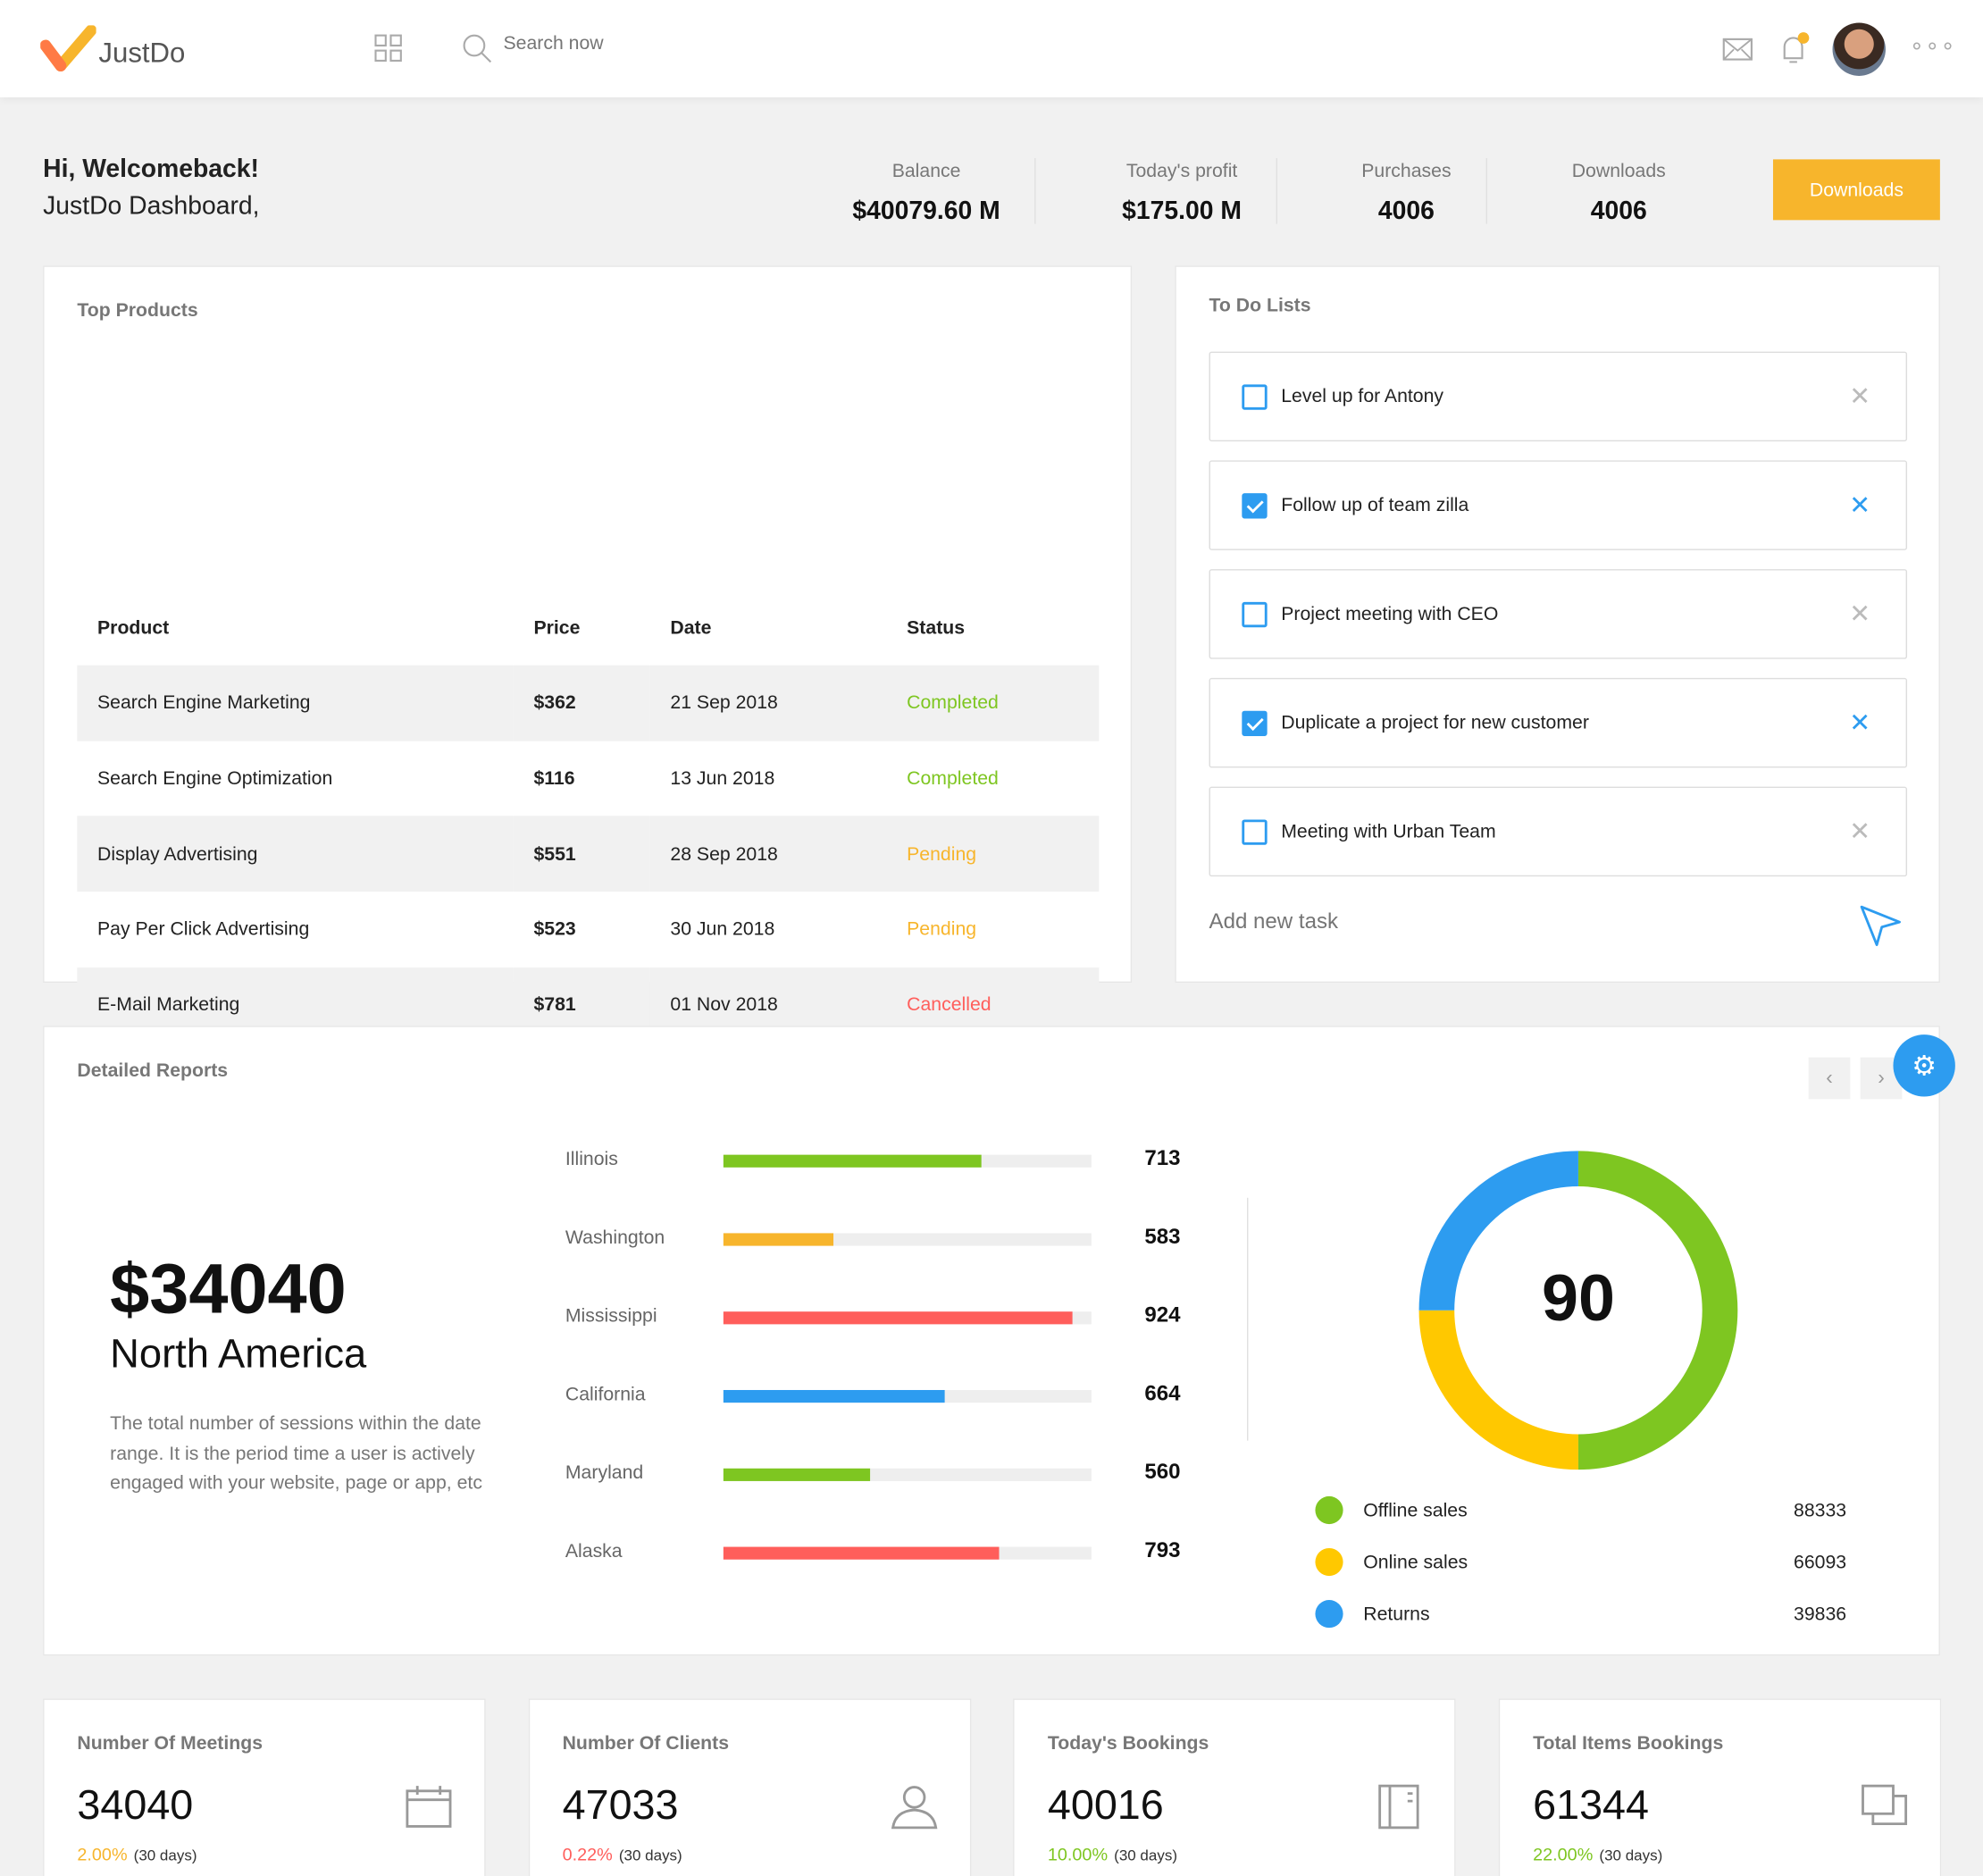 The image size is (1983, 1876). What do you see at coordinates (591, 1159) in the screenshot?
I see `bar-label: Illinois` at bounding box center [591, 1159].